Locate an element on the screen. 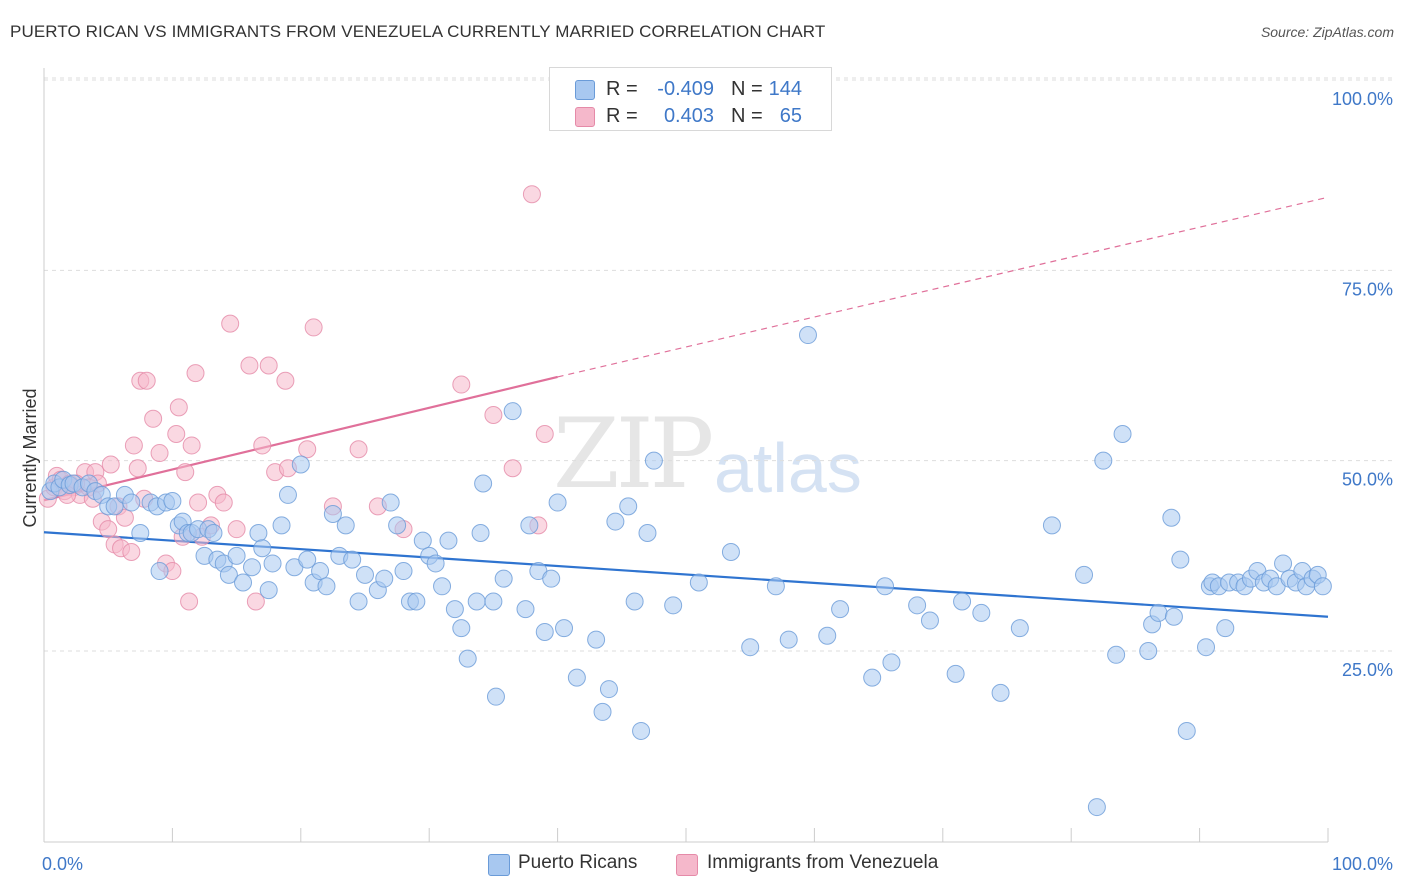 This screenshot has width=1406, height=892. y-tick-label: 75.0% is located at coordinates (1367, 289).